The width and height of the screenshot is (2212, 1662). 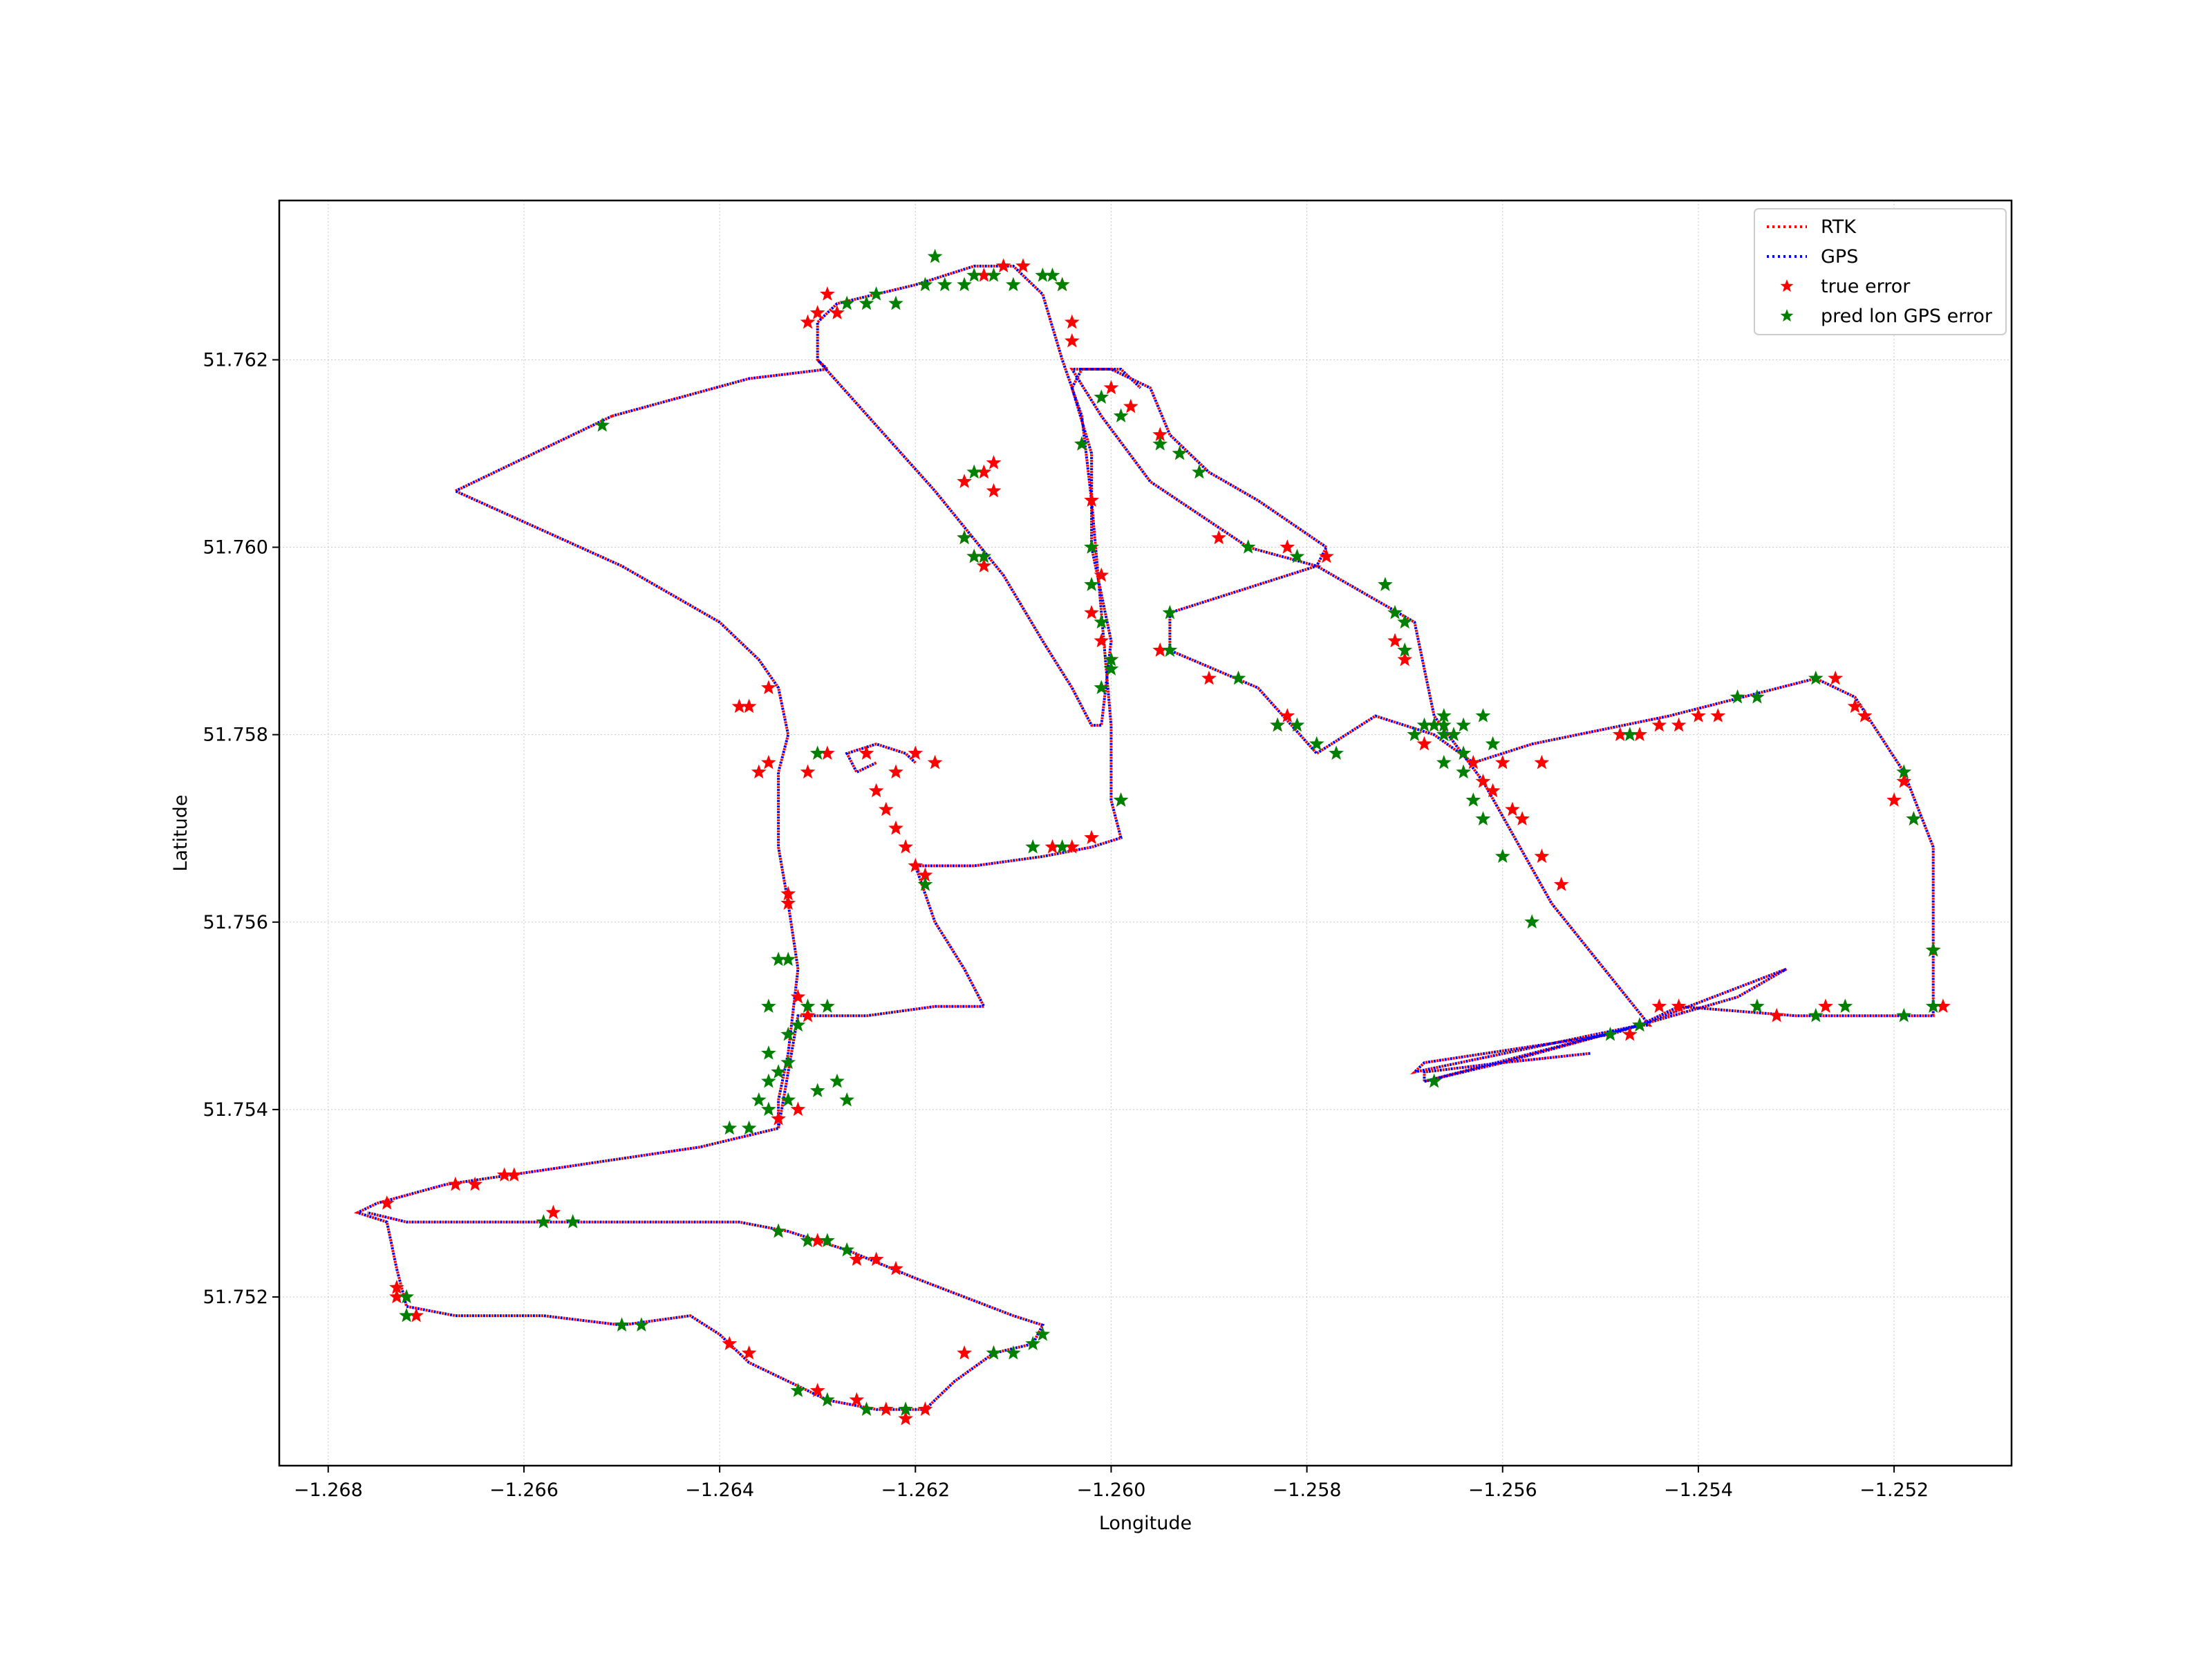 I want to click on legend-marker-true-error, so click(x=1787, y=286).